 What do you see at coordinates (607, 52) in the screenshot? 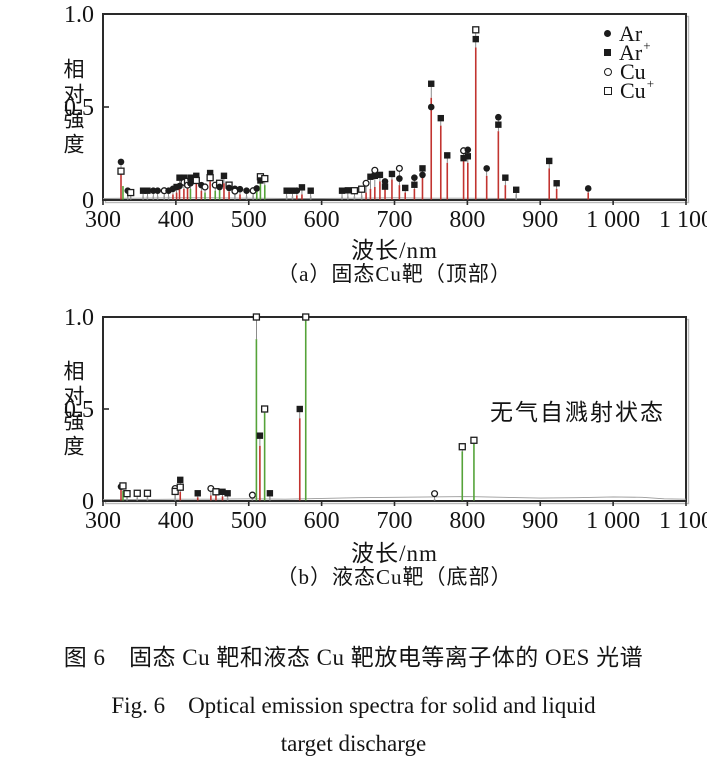
I see `ar-ion-marker-icon` at bounding box center [607, 52].